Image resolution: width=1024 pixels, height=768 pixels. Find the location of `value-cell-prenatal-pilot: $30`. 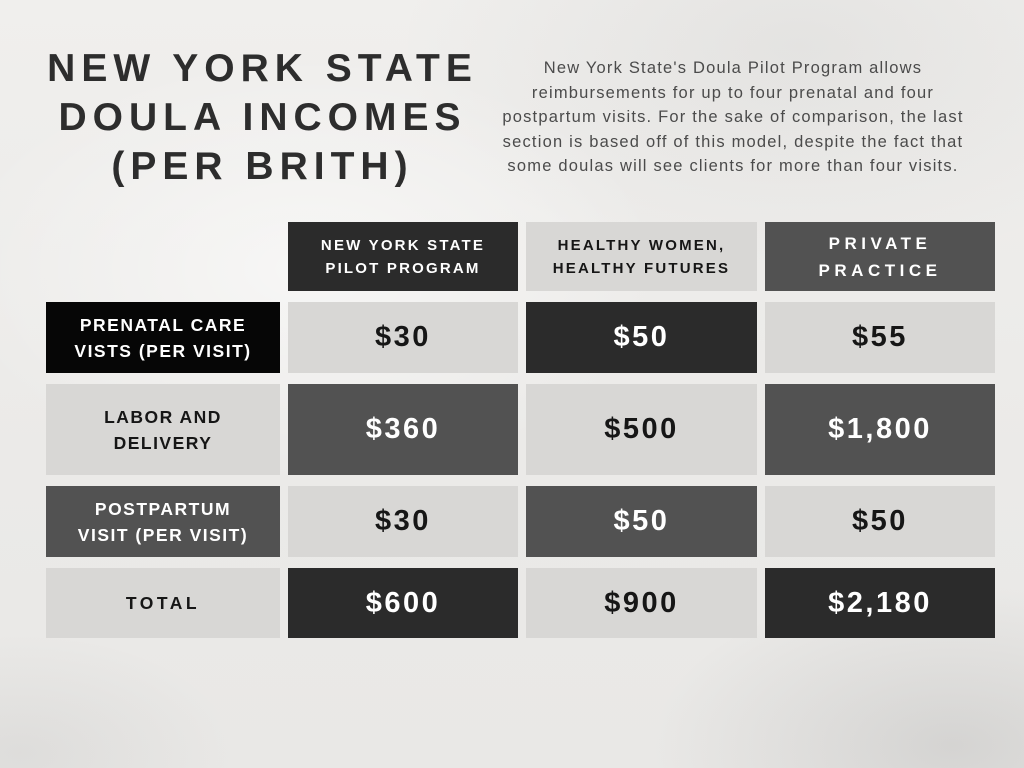

value-cell-prenatal-pilot: $30 is located at coordinates (403, 337).